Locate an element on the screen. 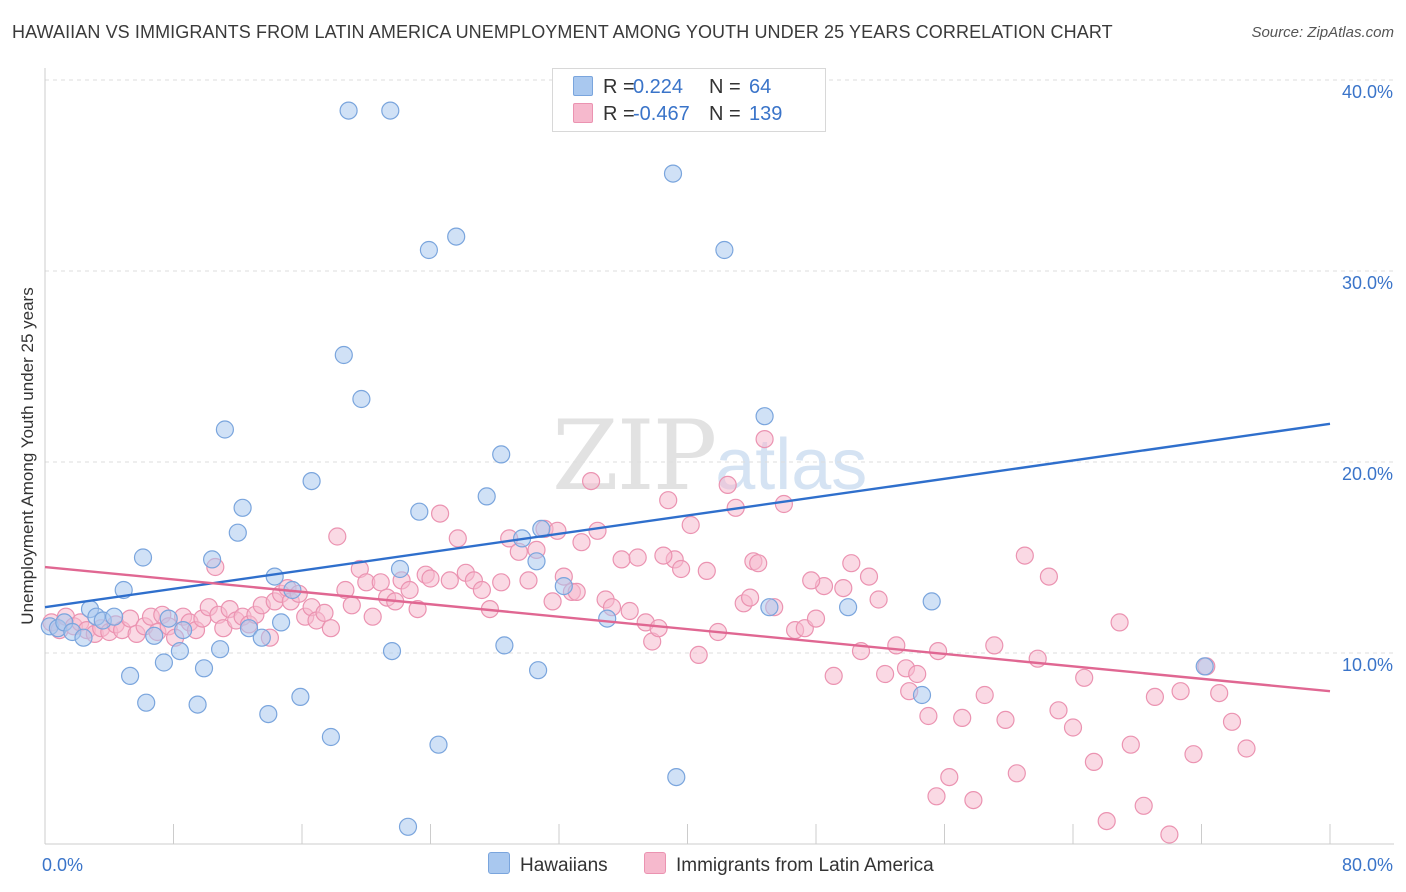 Image resolution: width=1406 pixels, height=892 pixels. y-tick-label: 20.0% is located at coordinates (1367, 474).